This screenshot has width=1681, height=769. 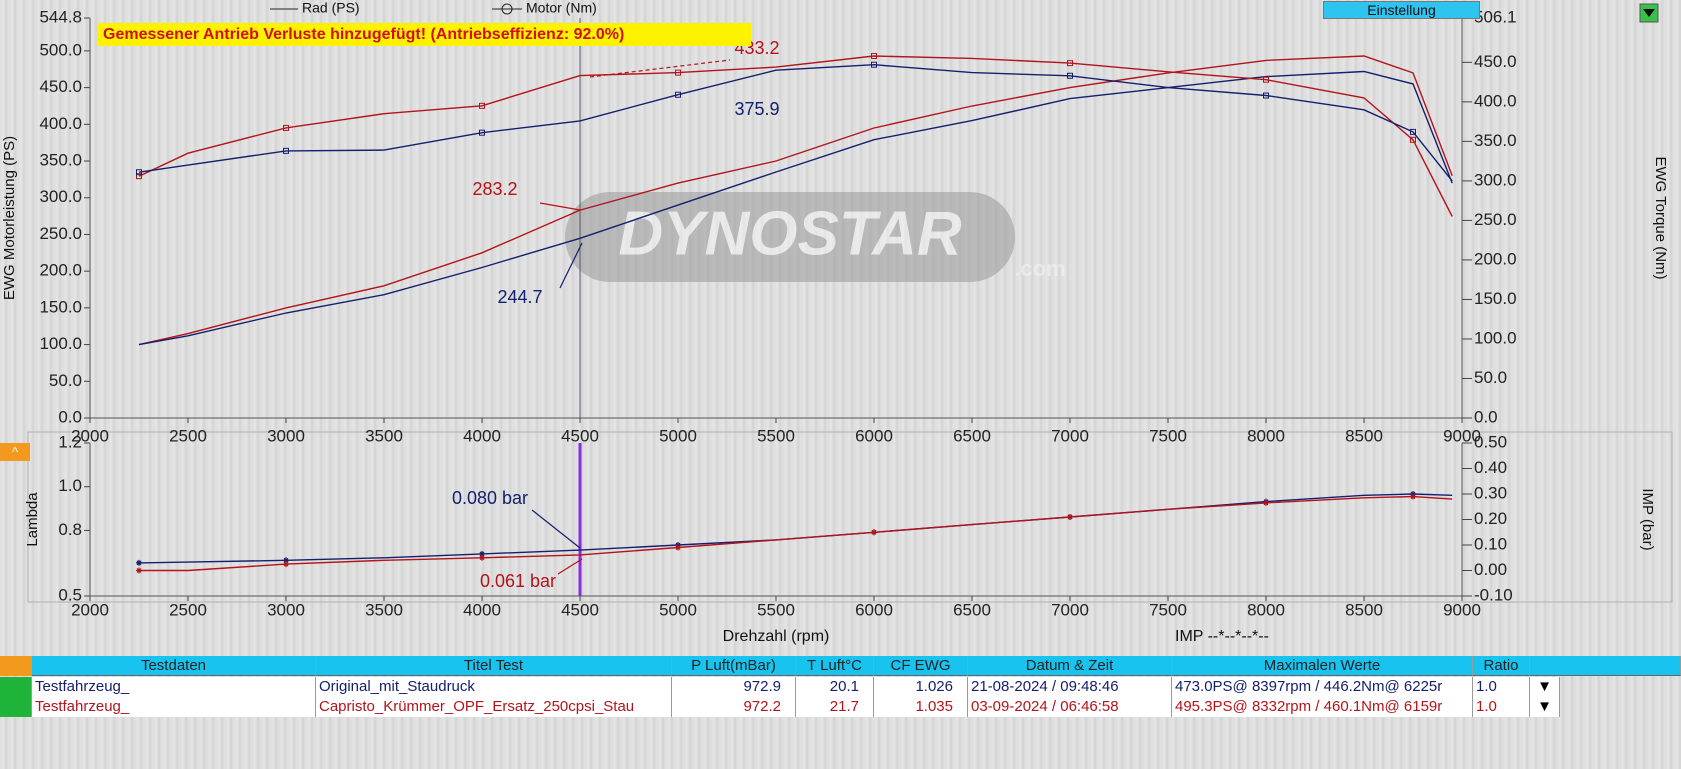 I want to click on table-cell: 495.3PS@ 8332rpm / 460.1Nm@ 6159r, so click(x=1322, y=707).